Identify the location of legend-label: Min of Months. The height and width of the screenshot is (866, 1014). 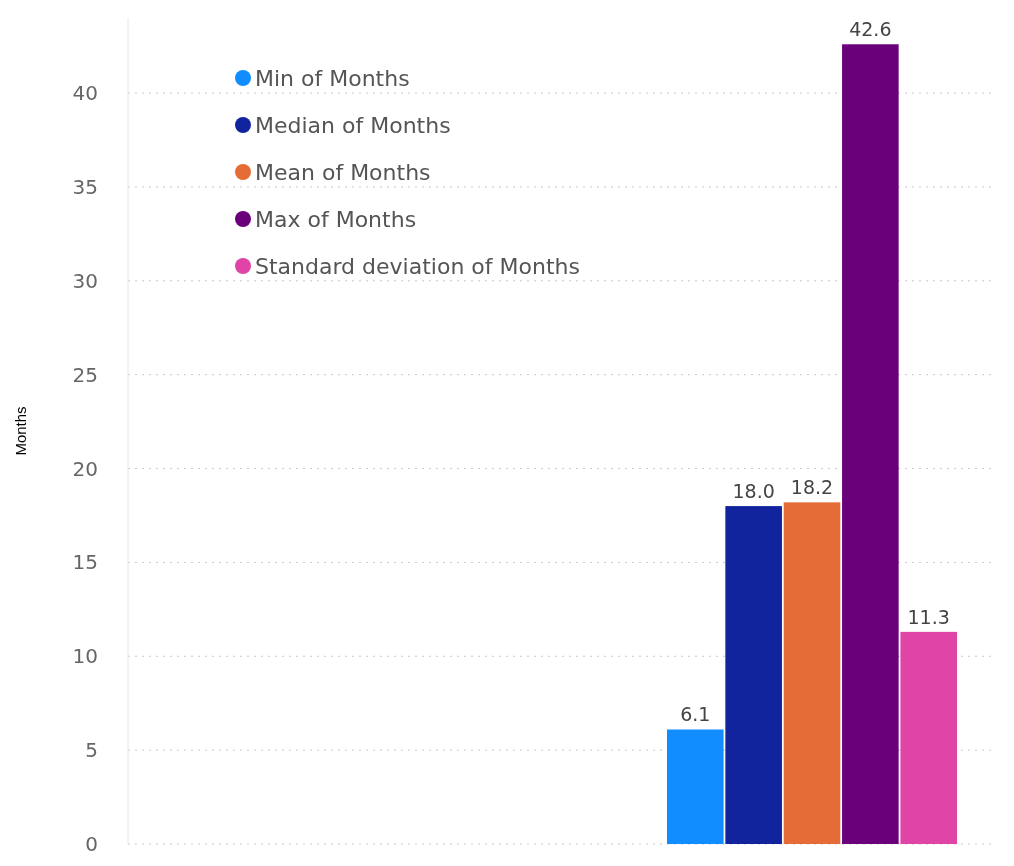
(332, 78).